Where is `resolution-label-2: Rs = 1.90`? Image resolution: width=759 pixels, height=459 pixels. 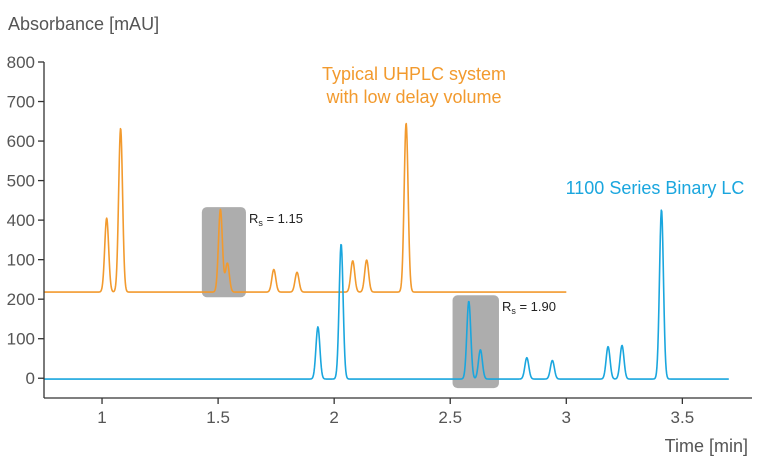
resolution-label-2: Rs = 1.90 is located at coordinates (529, 307).